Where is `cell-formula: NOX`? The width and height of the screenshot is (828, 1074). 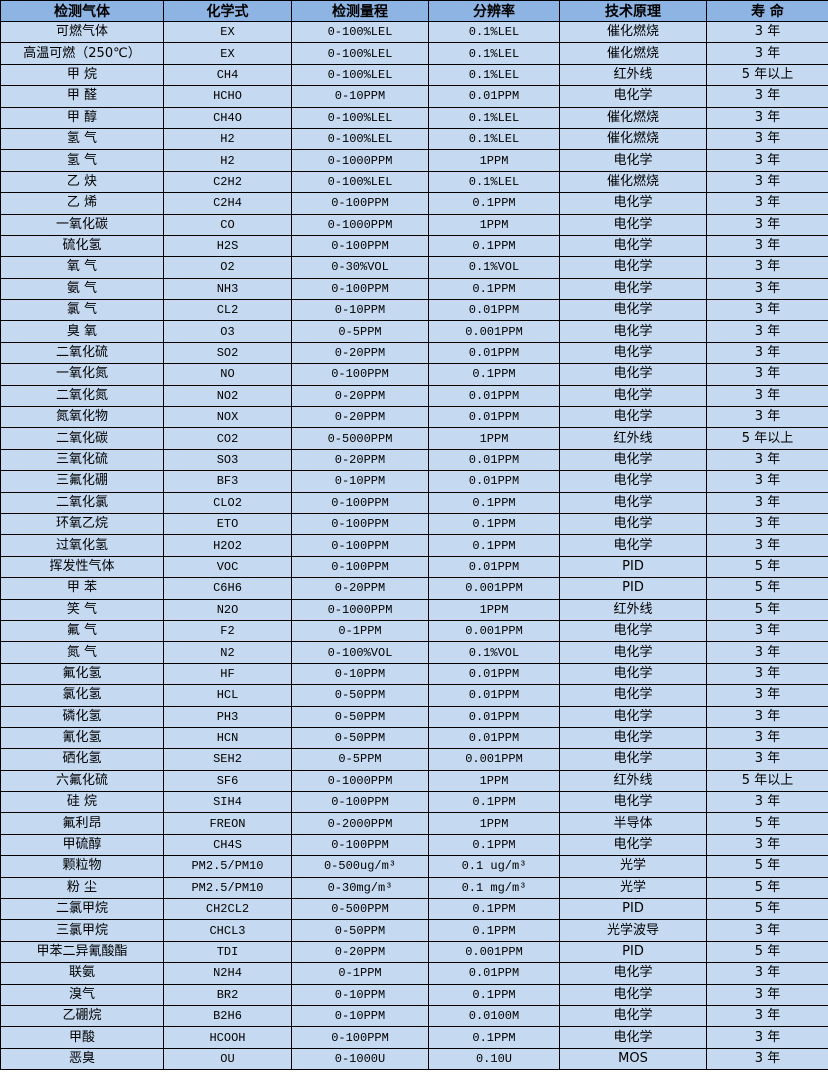 cell-formula: NOX is located at coordinates (227, 417).